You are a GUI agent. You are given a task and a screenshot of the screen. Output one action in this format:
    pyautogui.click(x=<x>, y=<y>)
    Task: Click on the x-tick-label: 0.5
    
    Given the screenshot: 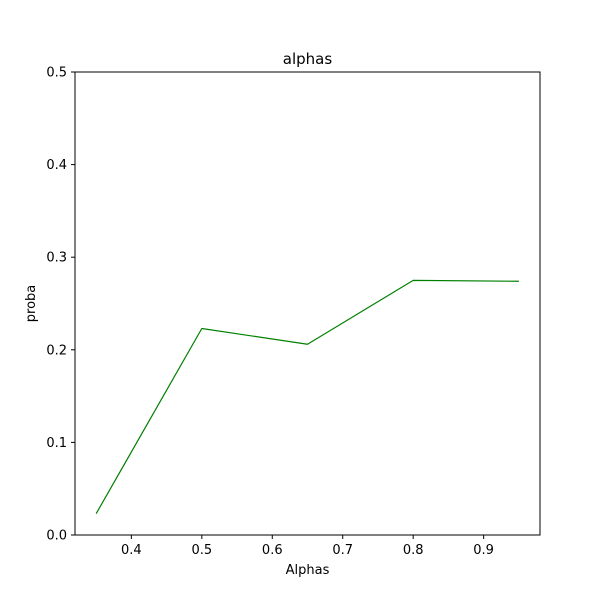 What is the action you would take?
    pyautogui.click(x=201, y=550)
    